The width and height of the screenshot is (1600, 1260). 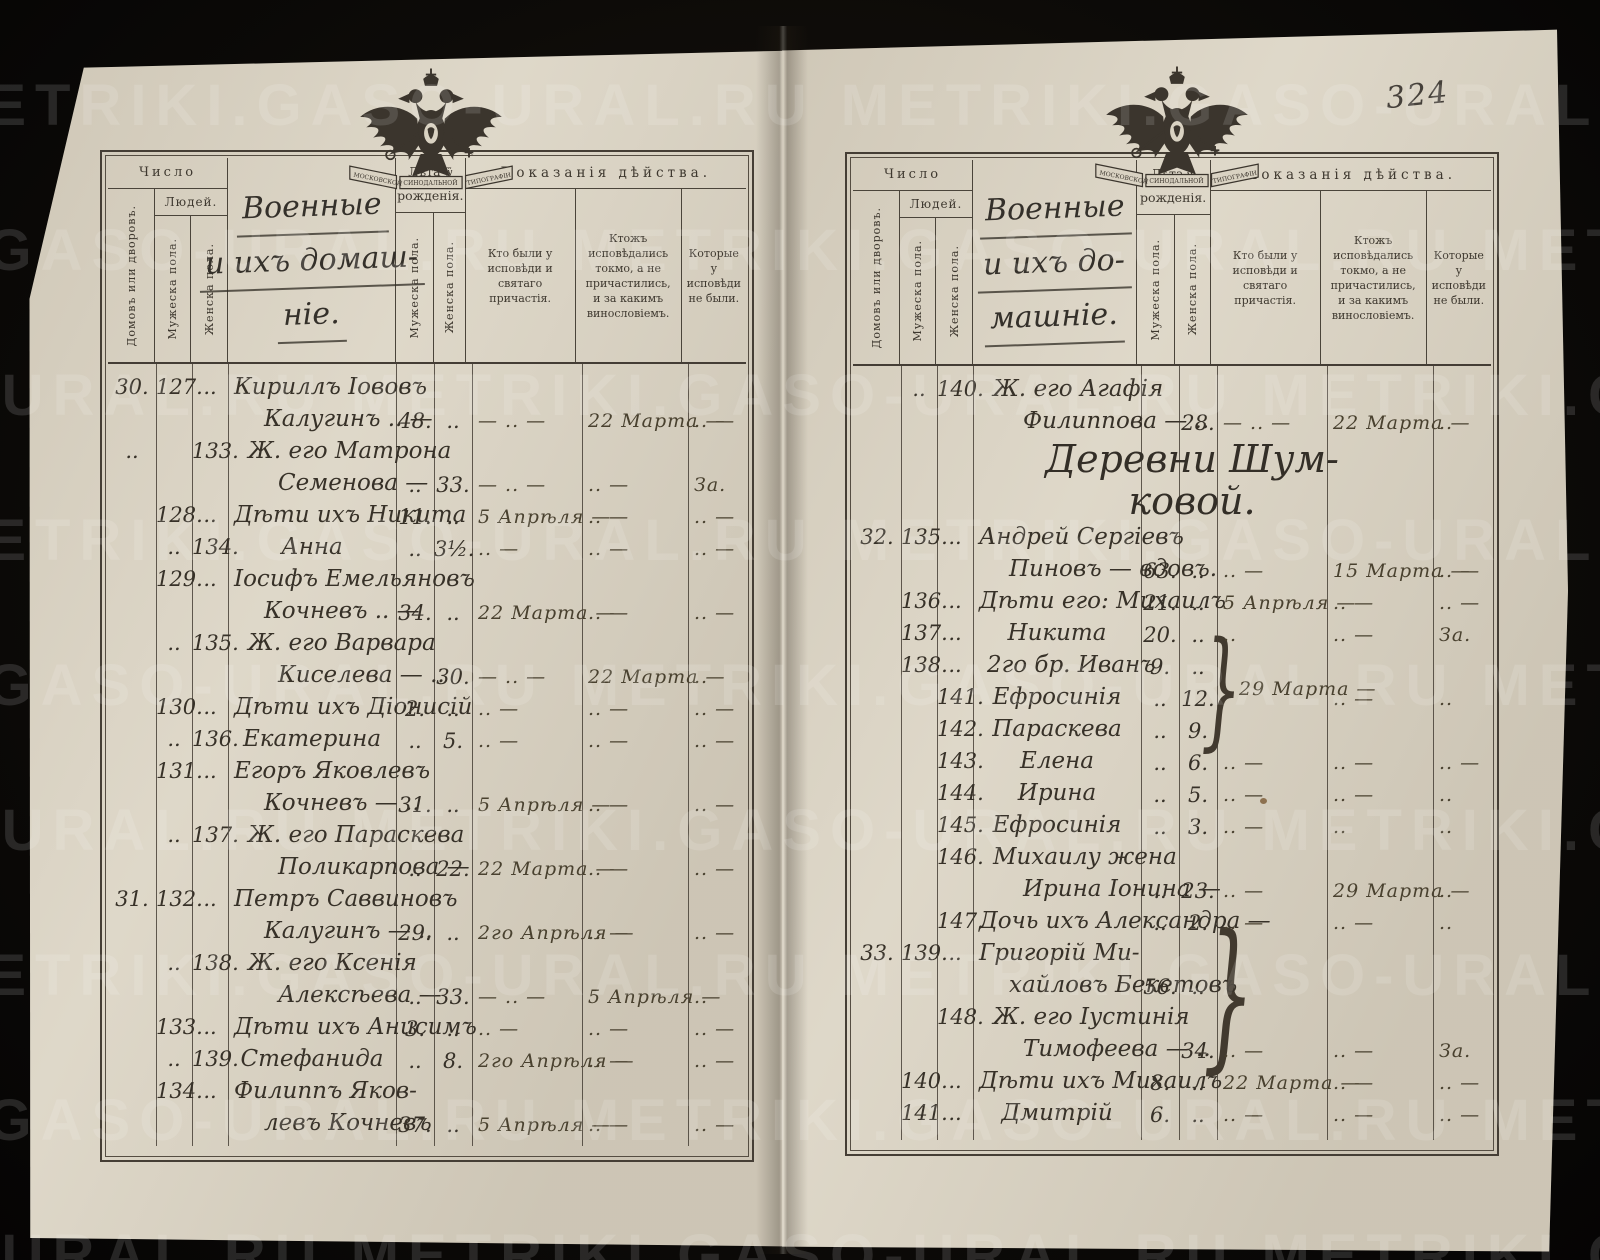 I want to click on person-name: Ж. его Ксенія Алексѣева —, so click(x=345, y=979).